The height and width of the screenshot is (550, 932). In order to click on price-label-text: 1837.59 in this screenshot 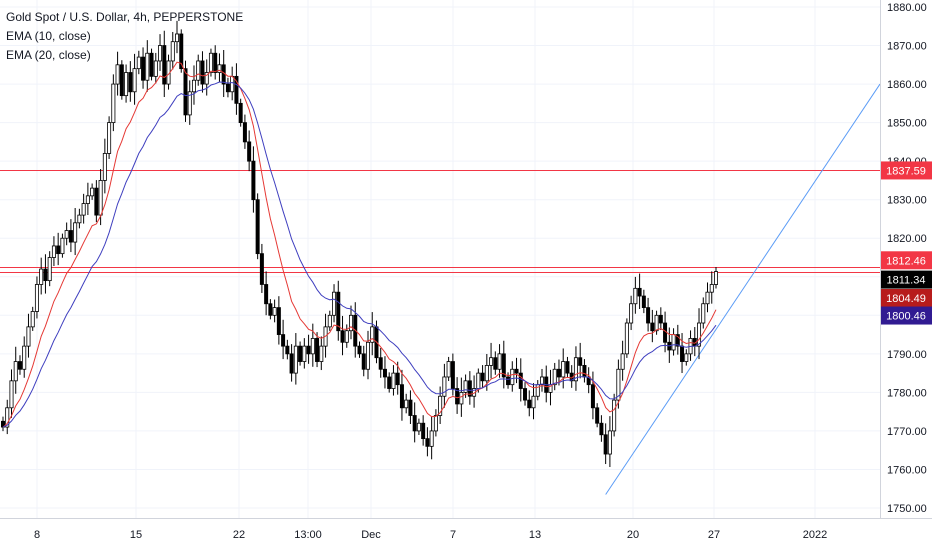, I will do `click(906, 171)`.